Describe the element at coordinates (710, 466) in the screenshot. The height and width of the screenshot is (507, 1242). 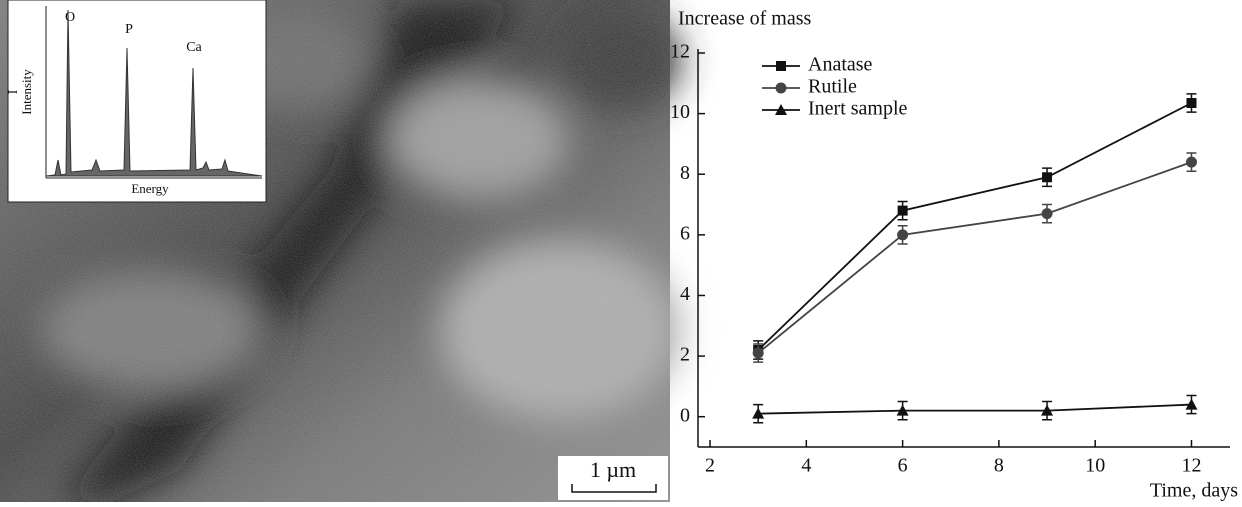
I see `x-tick-label: 2` at that location.